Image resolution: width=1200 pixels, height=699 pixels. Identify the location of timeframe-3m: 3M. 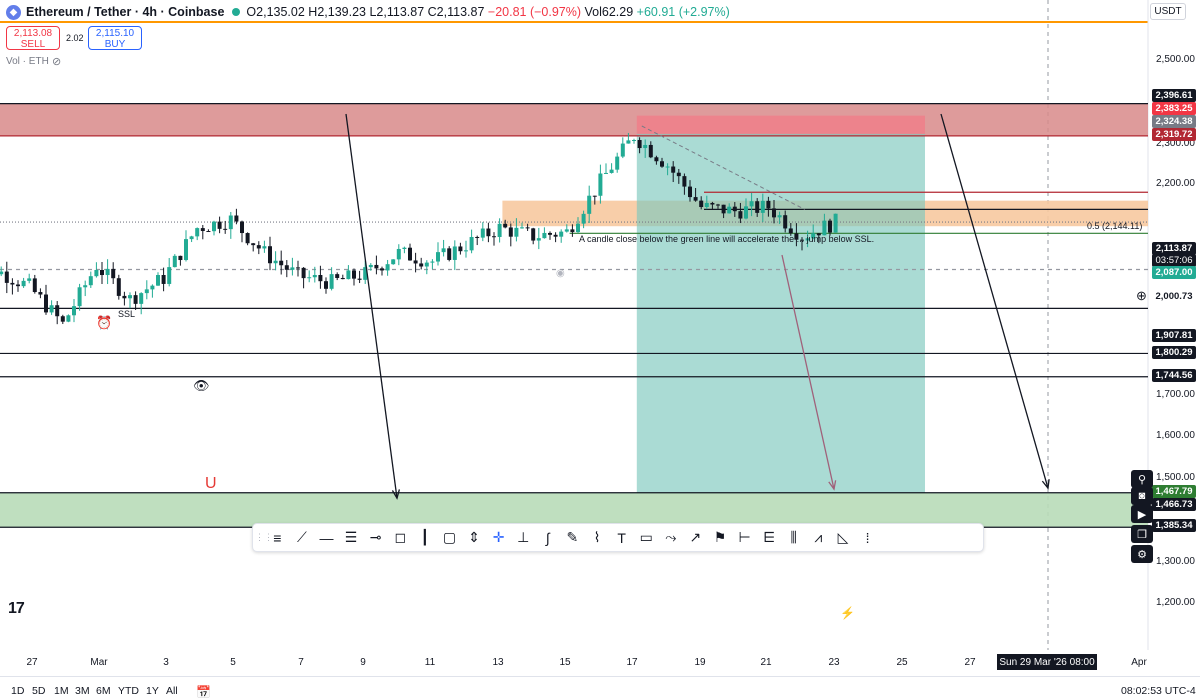
(82, 691).